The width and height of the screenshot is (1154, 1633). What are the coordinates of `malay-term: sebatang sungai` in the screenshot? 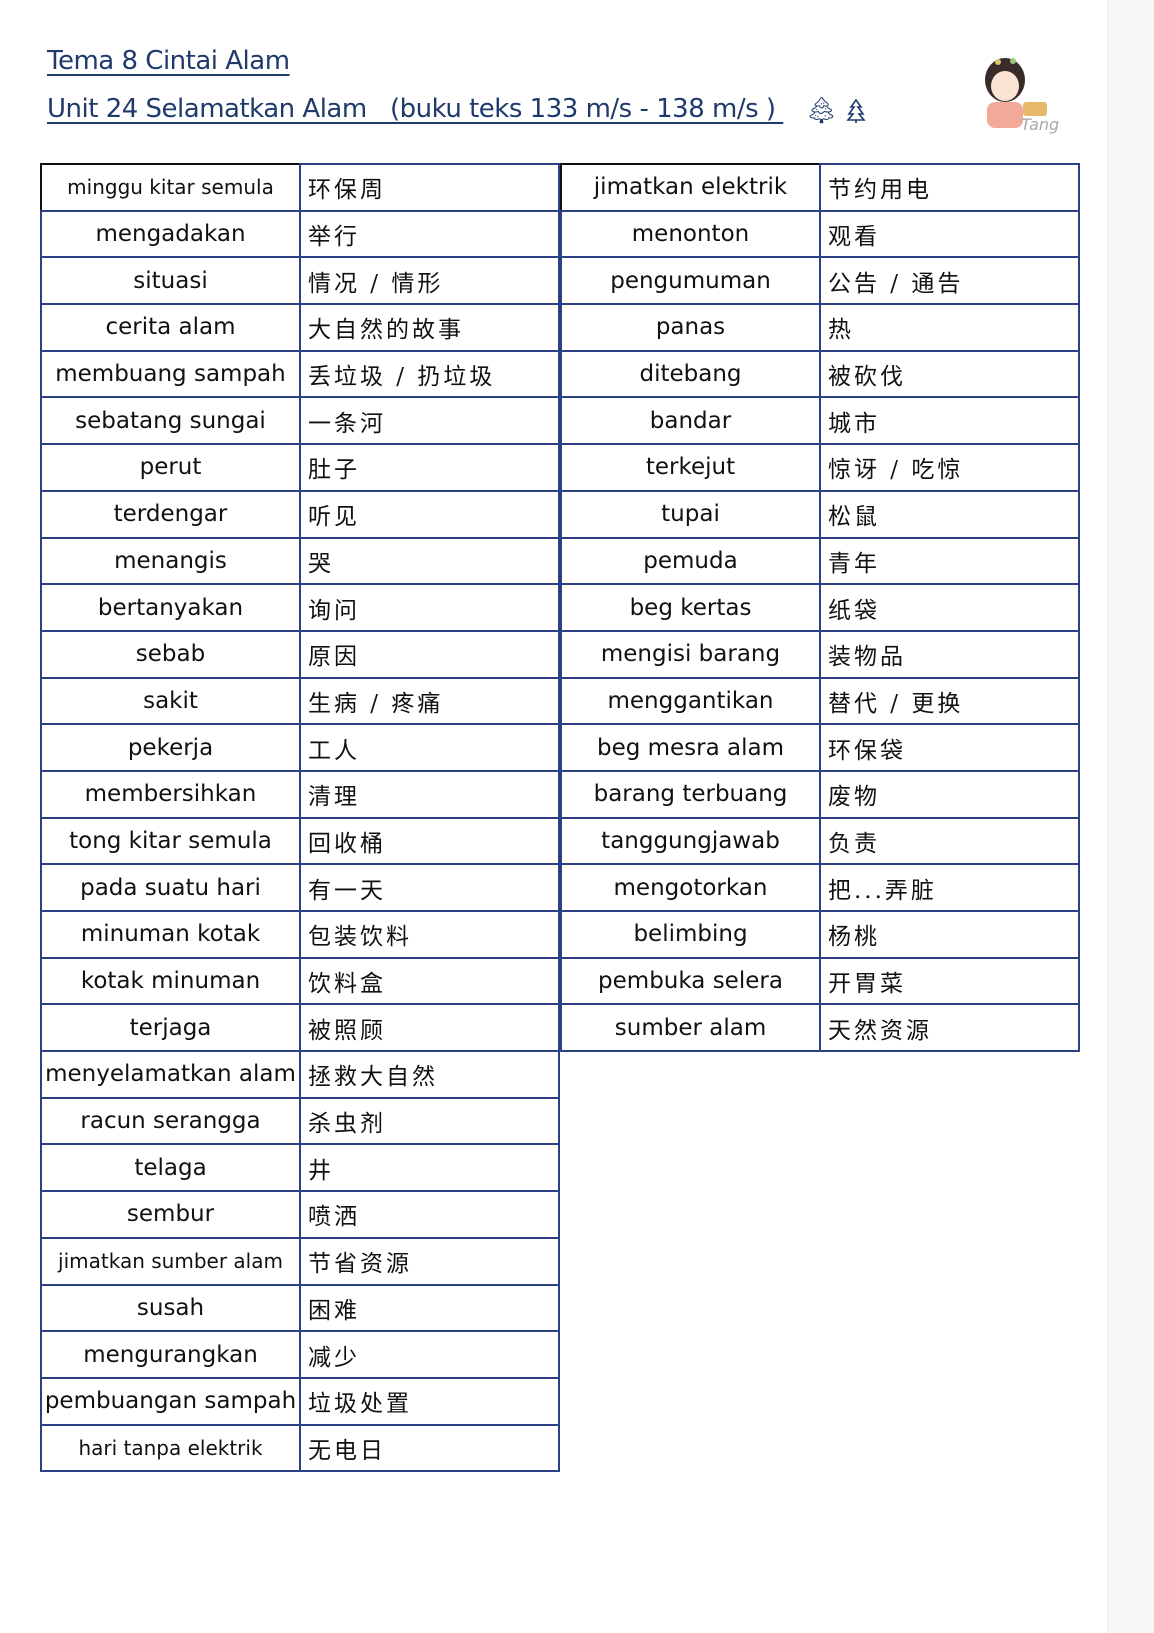 It's located at (170, 421).